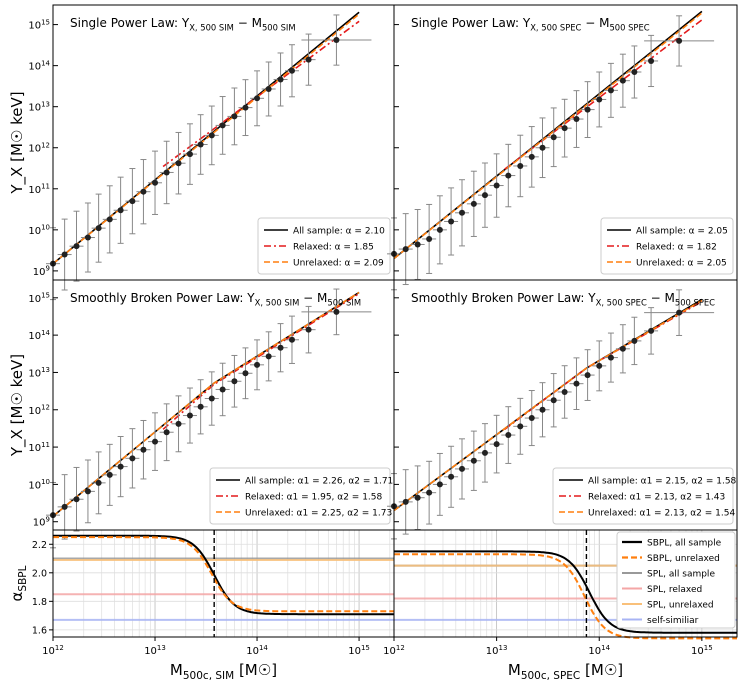  What do you see at coordinates (18, 583) in the screenshot?
I see `y-axis-label: αSBPL​` at bounding box center [18, 583].